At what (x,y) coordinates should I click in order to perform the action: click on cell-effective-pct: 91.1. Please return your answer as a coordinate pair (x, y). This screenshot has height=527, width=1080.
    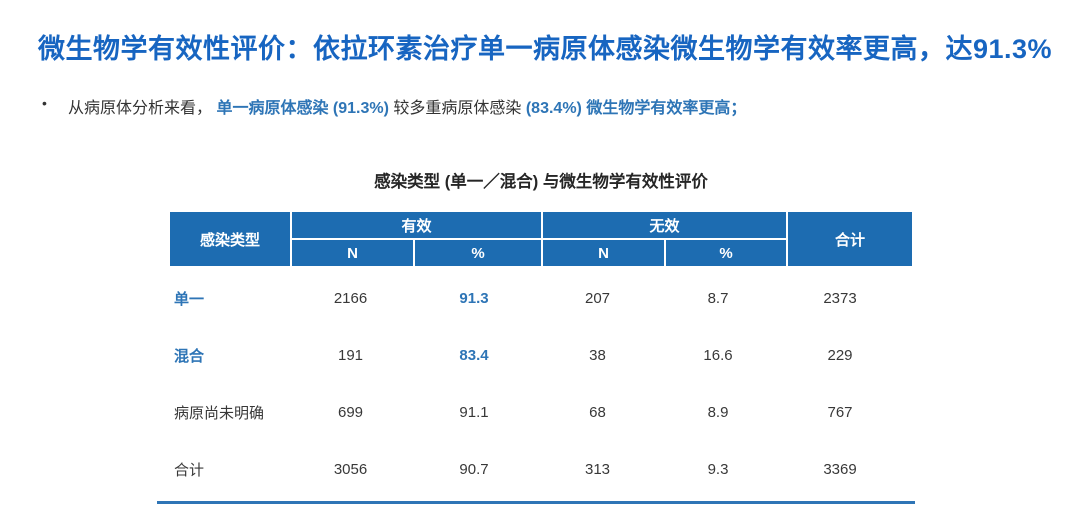
    Looking at the image, I should click on (474, 412).